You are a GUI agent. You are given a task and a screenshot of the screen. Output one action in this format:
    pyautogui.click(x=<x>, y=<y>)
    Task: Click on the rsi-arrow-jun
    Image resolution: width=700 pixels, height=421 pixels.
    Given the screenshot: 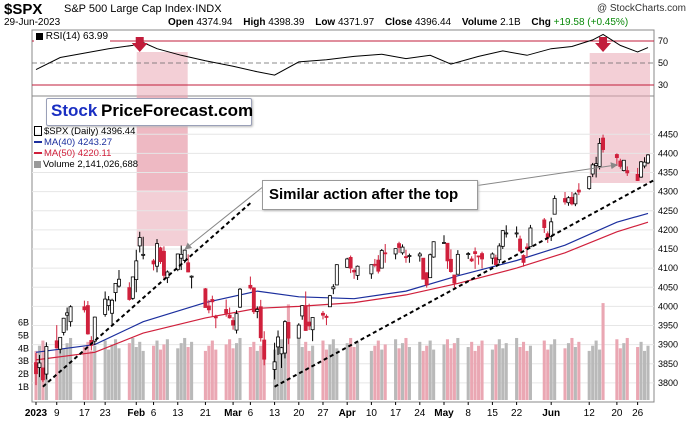 What is the action you would take?
    pyautogui.click(x=603, y=44)
    